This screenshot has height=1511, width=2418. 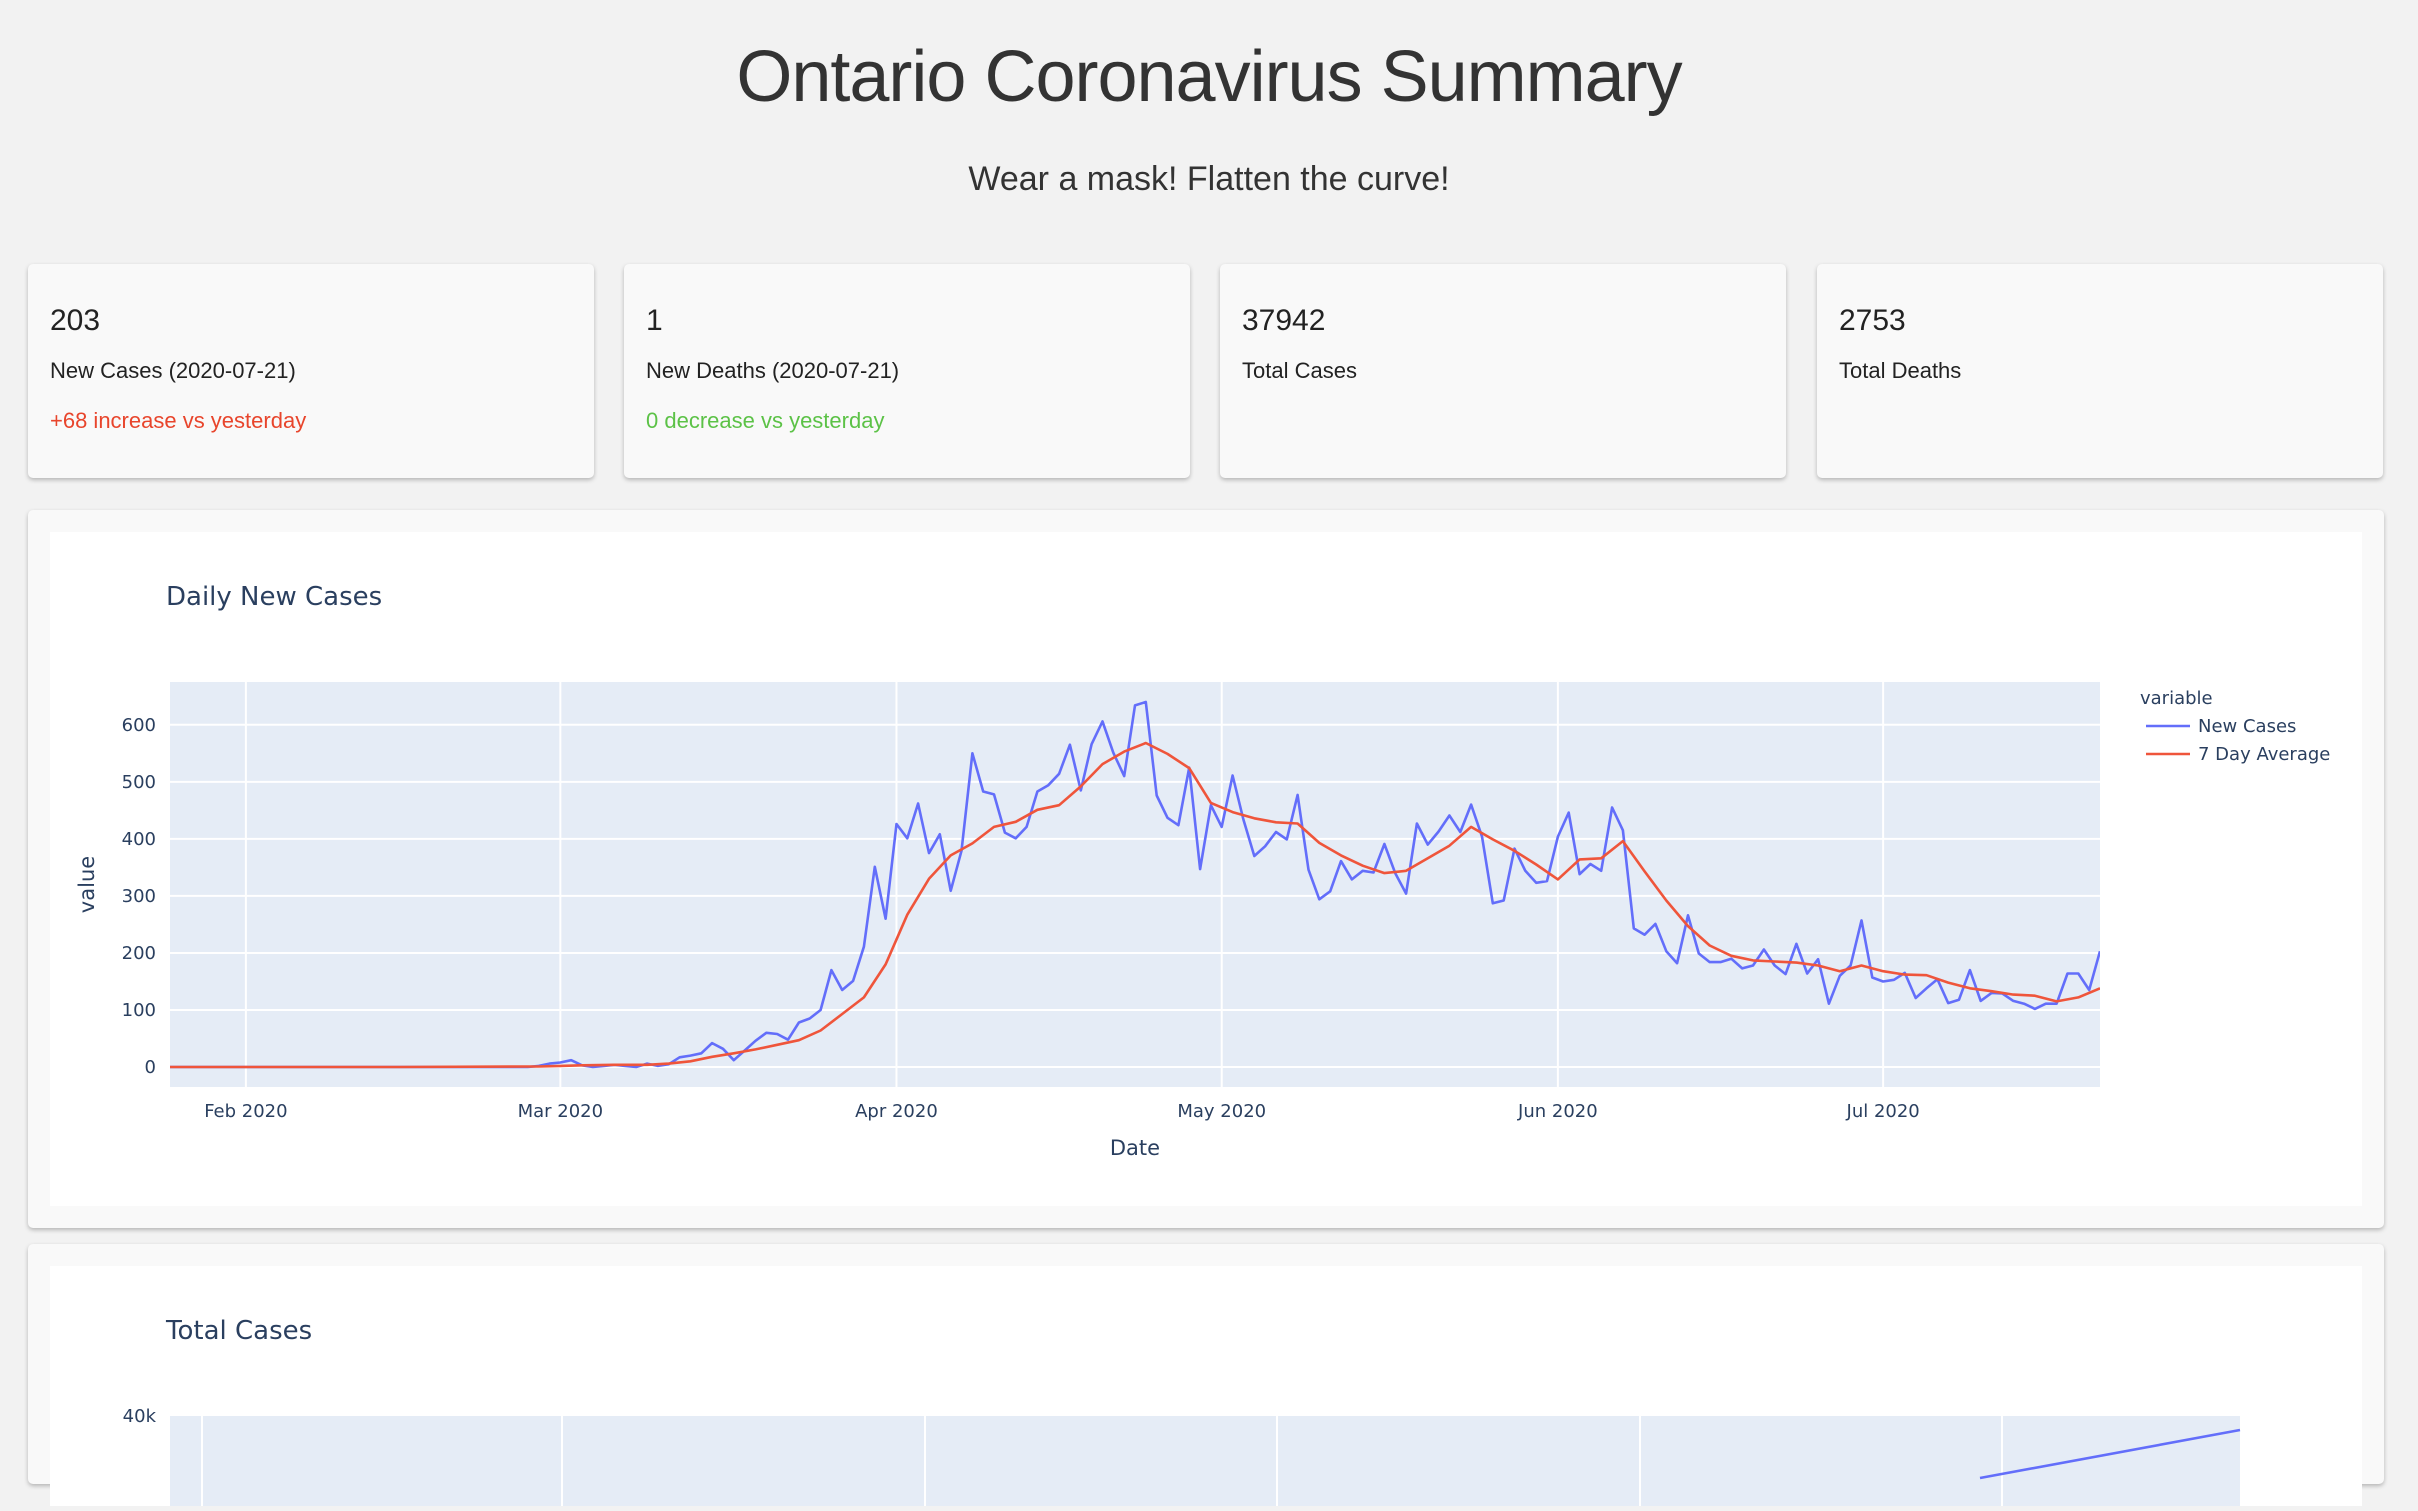 What do you see at coordinates (274, 597) in the screenshot?
I see `chart-title: Daily New Cases` at bounding box center [274, 597].